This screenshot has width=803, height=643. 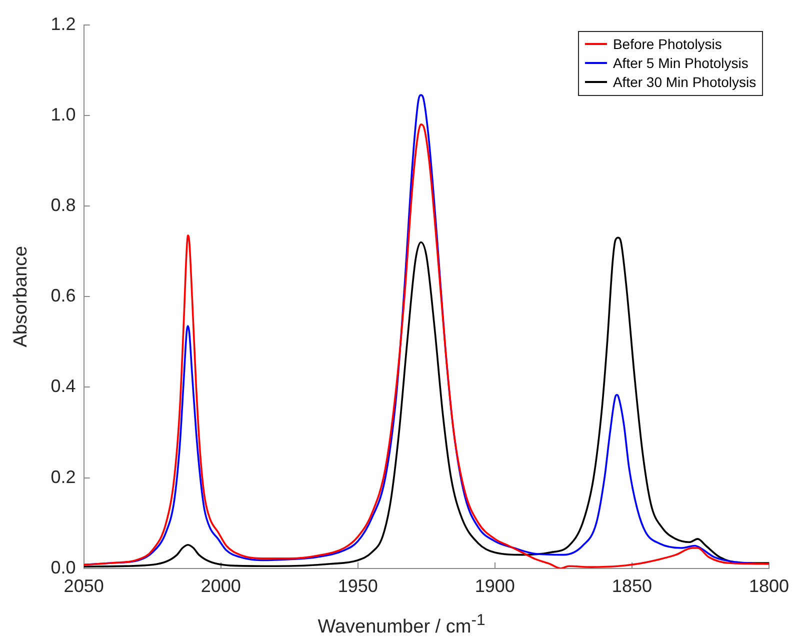 I want to click on x-tick-label: 1950, so click(x=358, y=586).